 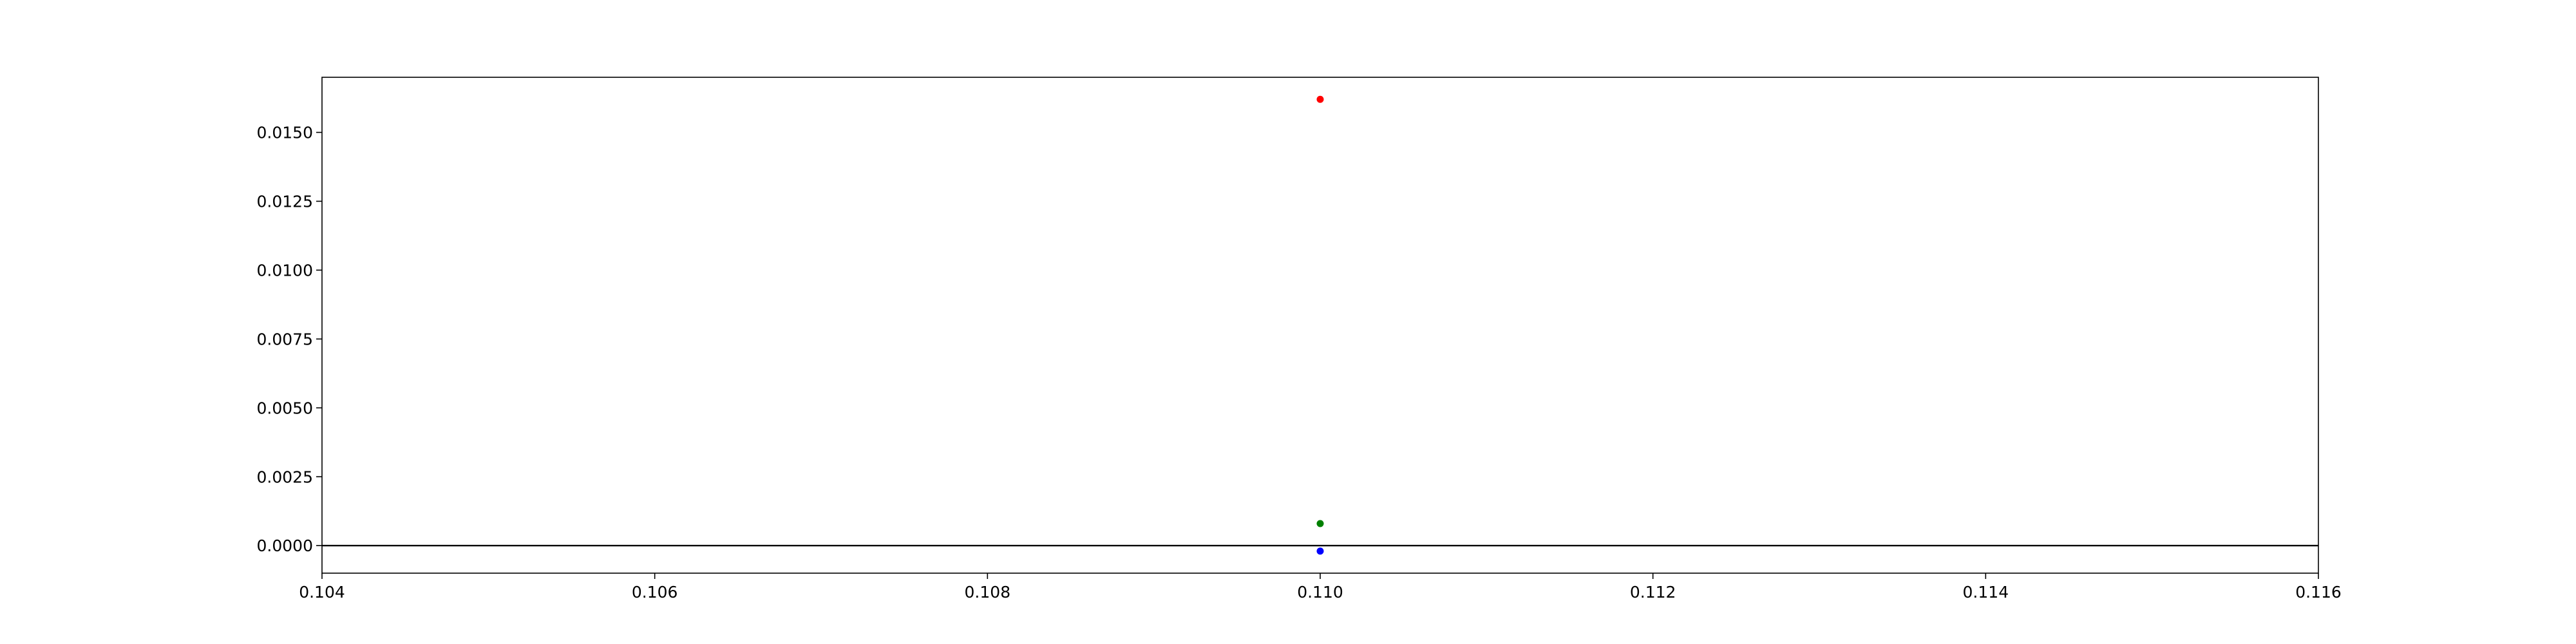 What do you see at coordinates (285, 408) in the screenshot?
I see `y-tick-label: 0.0050` at bounding box center [285, 408].